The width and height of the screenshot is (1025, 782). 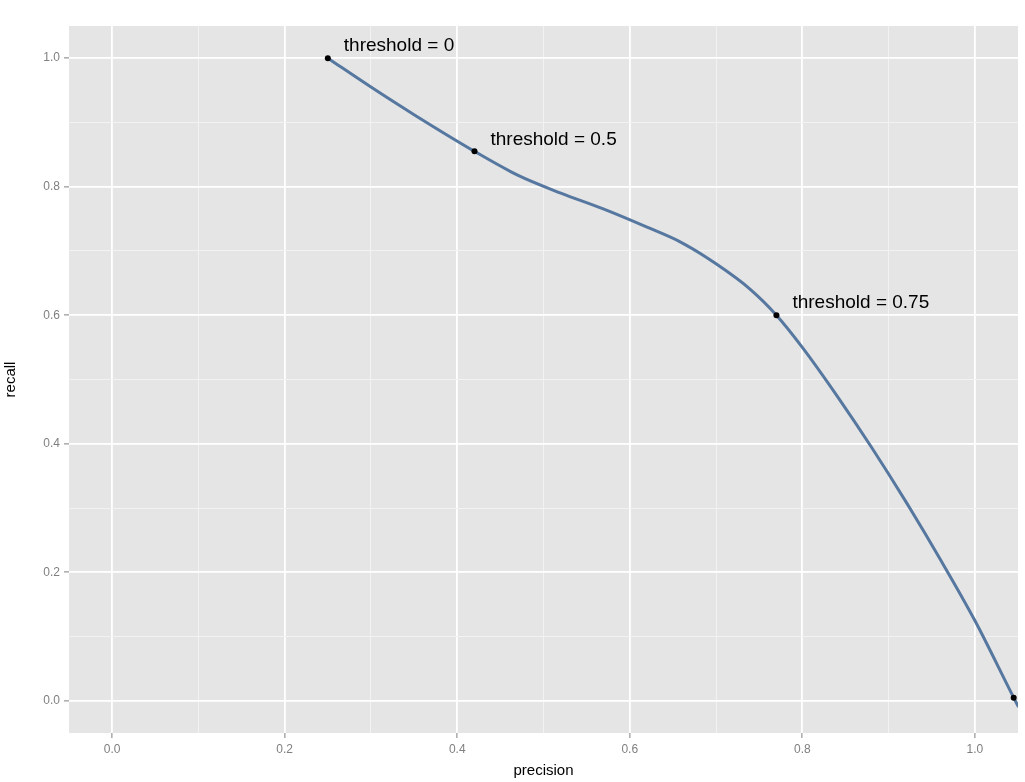 What do you see at coordinates (112, 748) in the screenshot?
I see `x-tick-label: 0.0` at bounding box center [112, 748].